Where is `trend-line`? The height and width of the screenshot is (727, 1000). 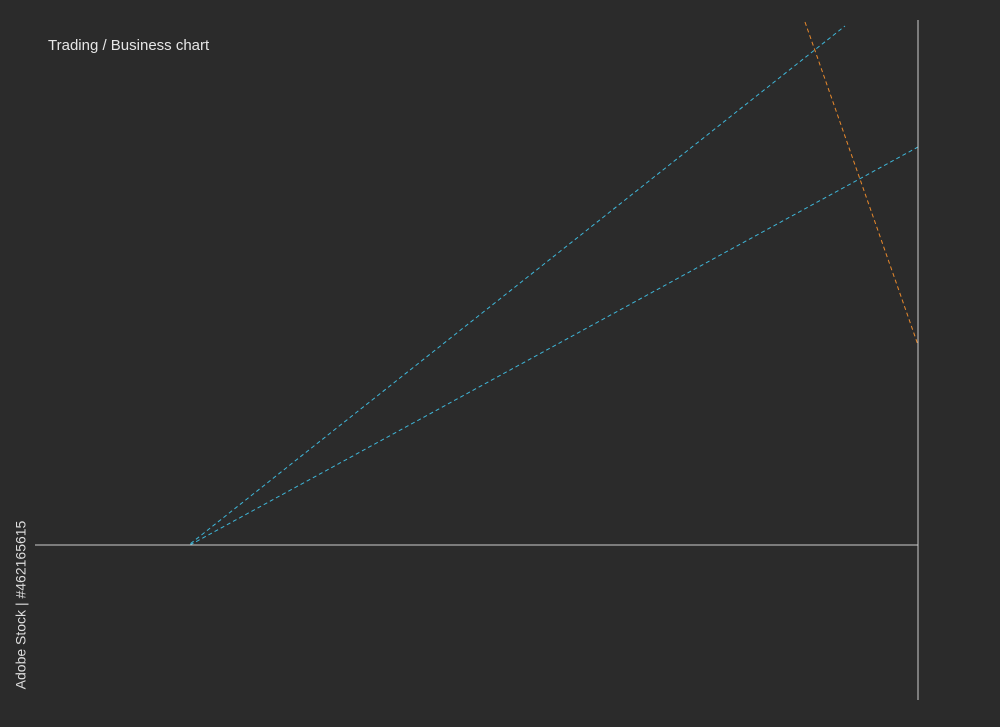
trend-line is located at coordinates (861, 183).